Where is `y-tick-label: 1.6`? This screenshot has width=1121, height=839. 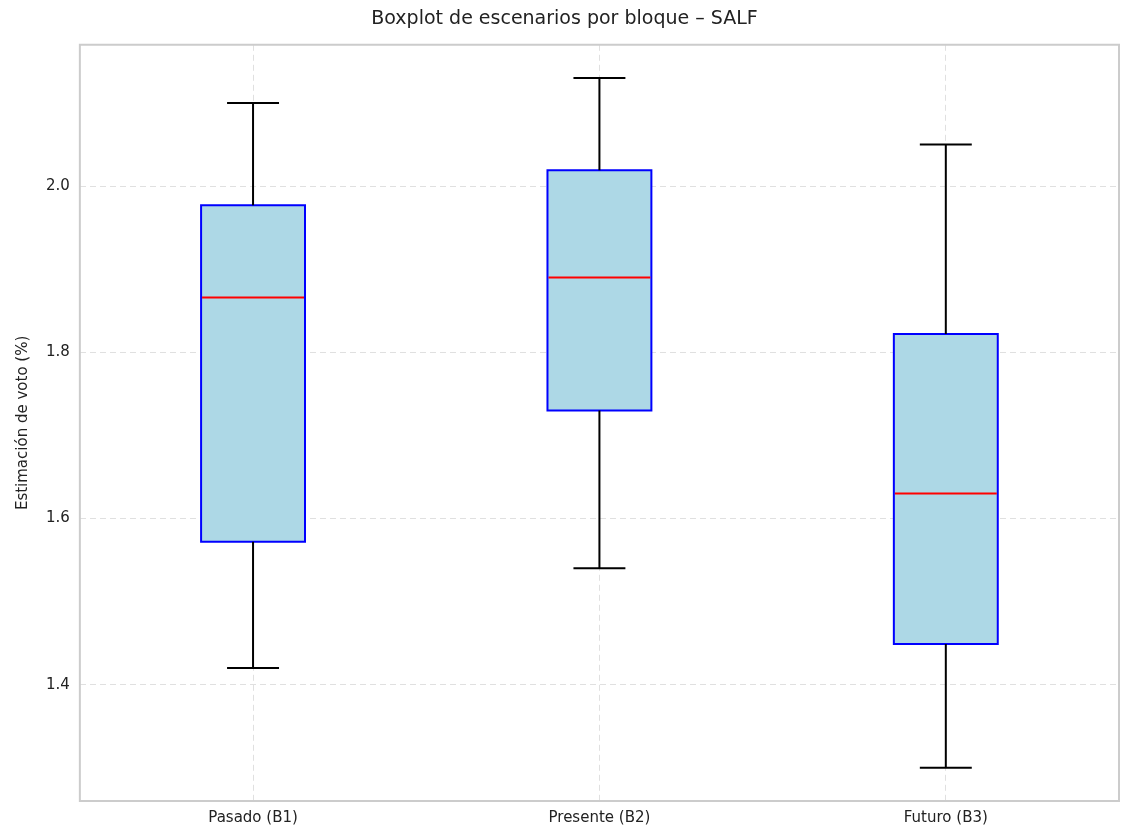 y-tick-label: 1.6 is located at coordinates (58, 517).